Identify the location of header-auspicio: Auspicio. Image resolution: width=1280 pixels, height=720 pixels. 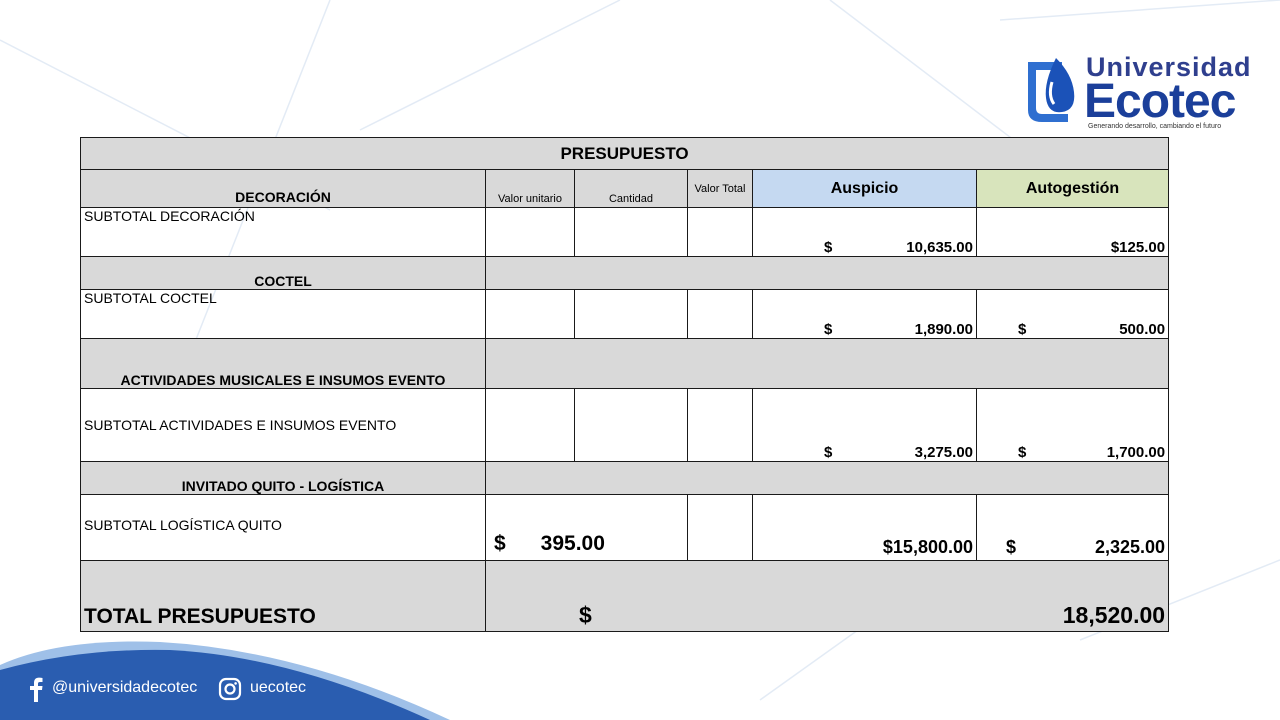
(864, 188).